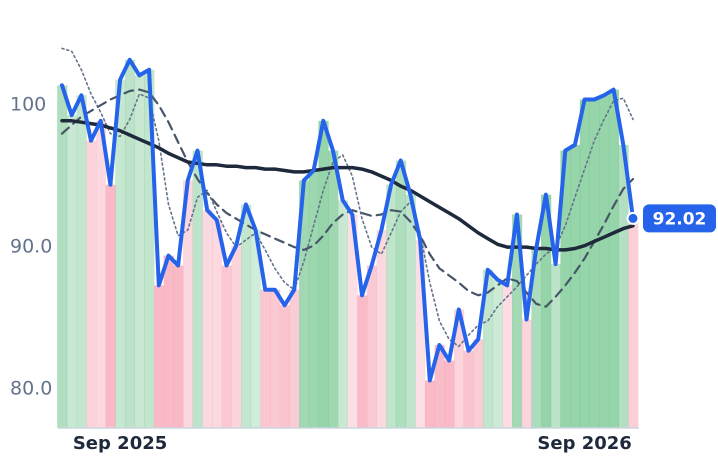  Describe the element at coordinates (31, 388) in the screenshot. I see `y-tick-label: 80.0` at that location.